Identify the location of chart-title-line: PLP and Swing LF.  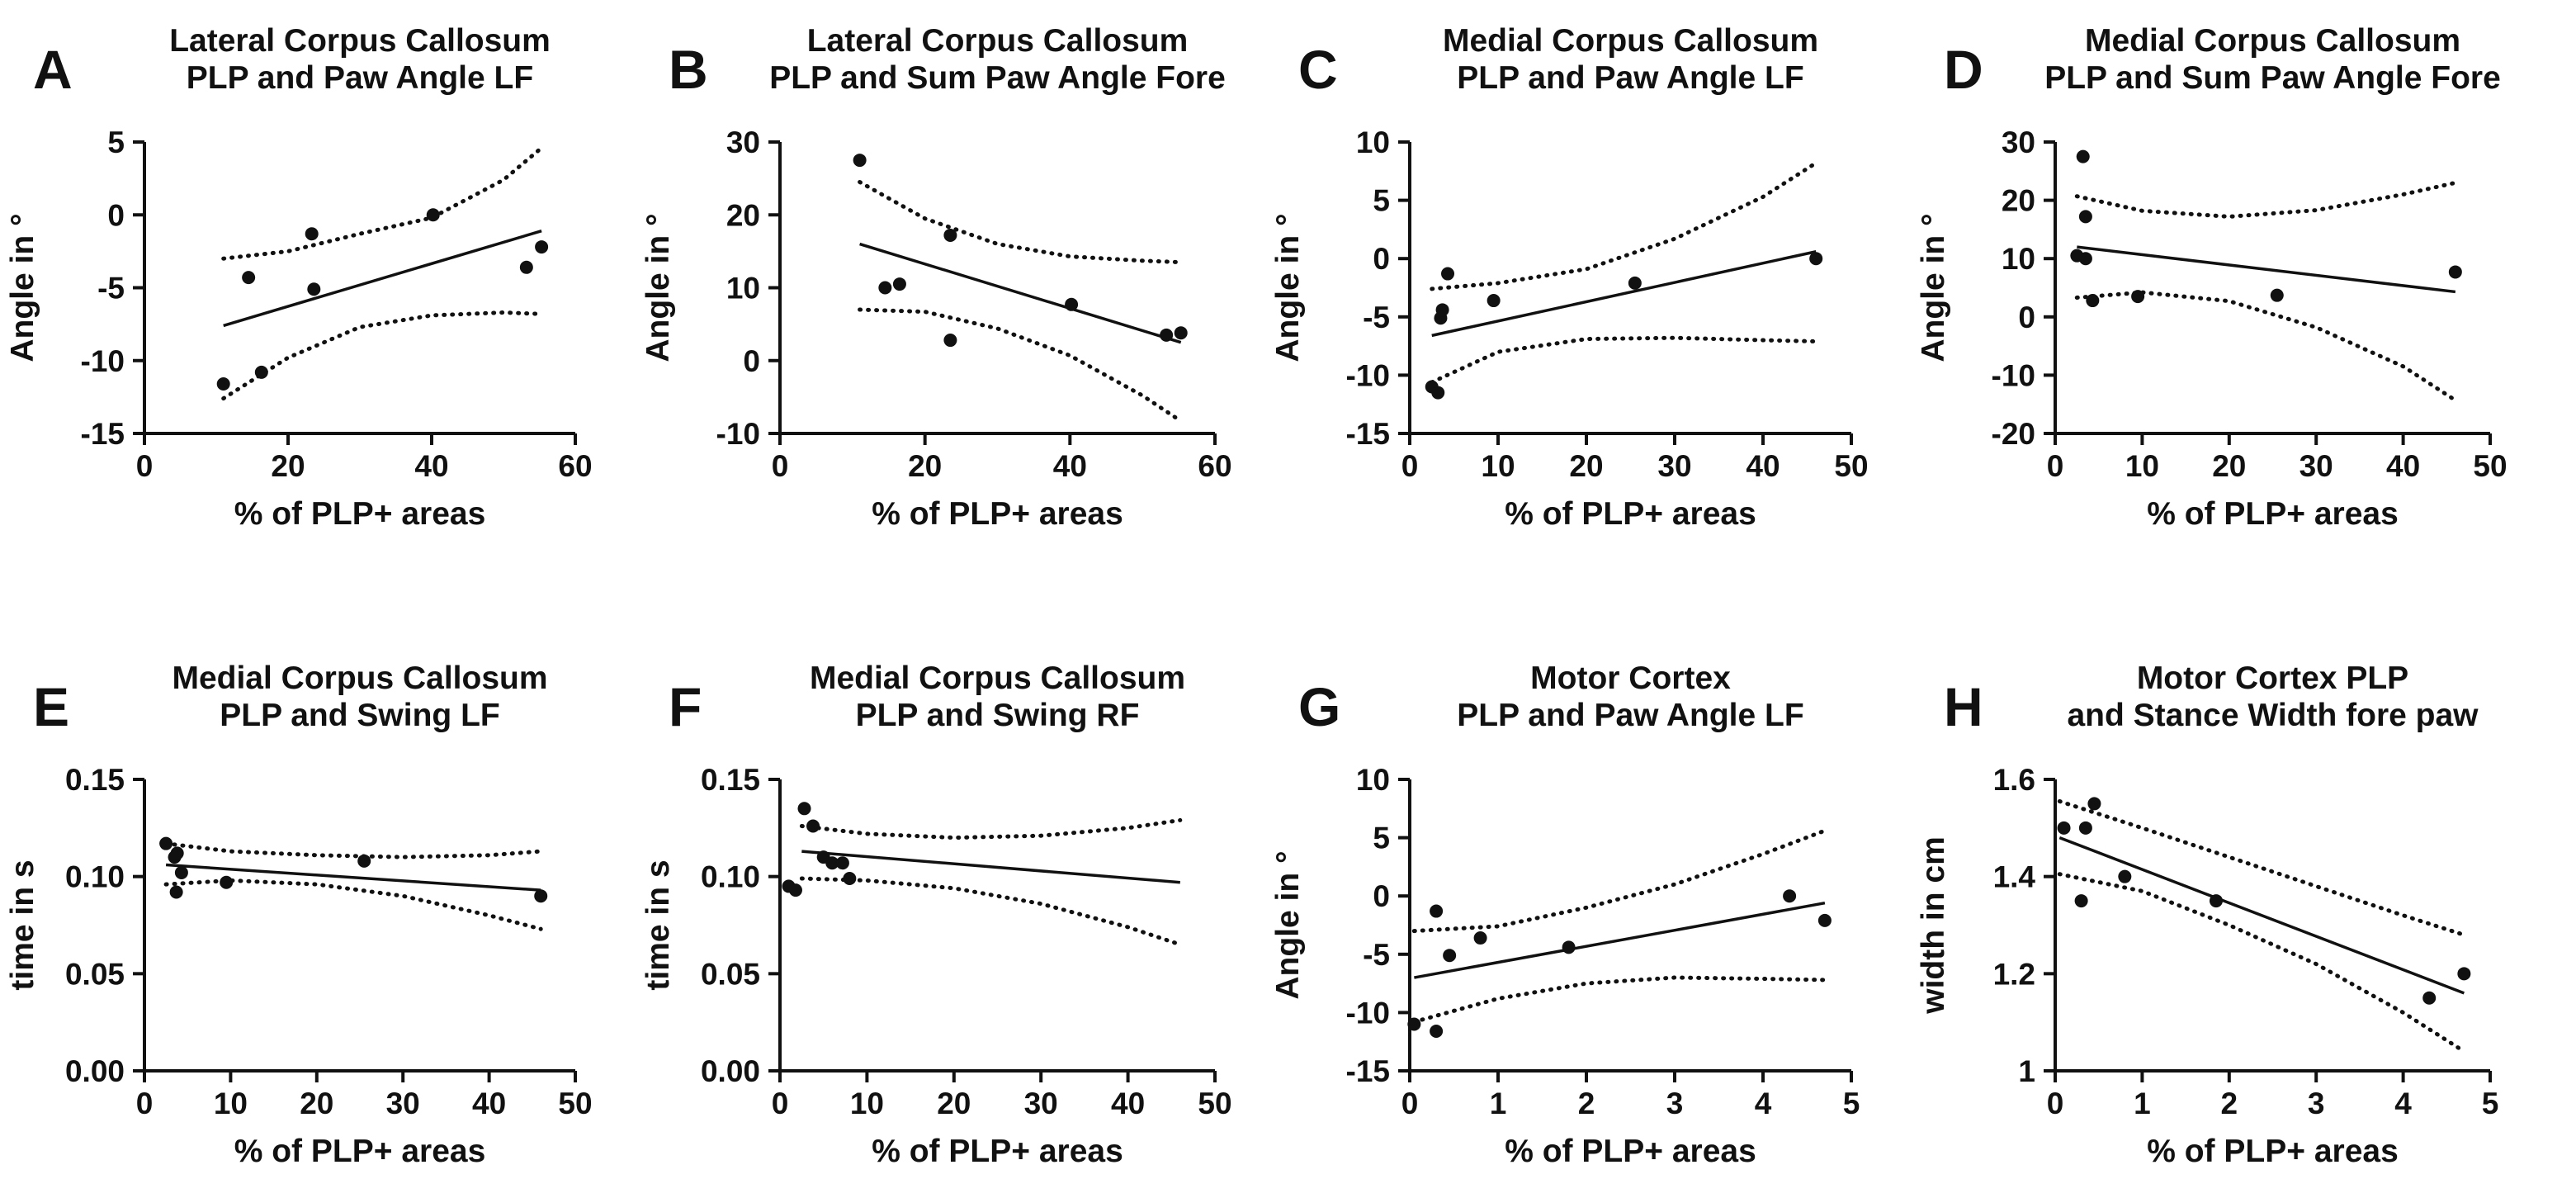
(359, 715).